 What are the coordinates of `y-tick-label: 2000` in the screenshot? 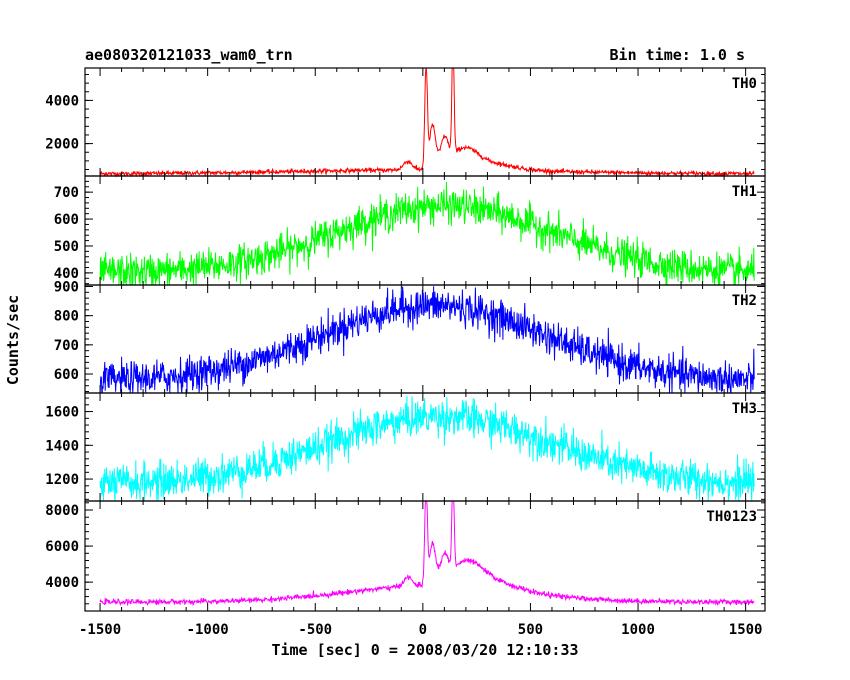 It's located at (62, 145).